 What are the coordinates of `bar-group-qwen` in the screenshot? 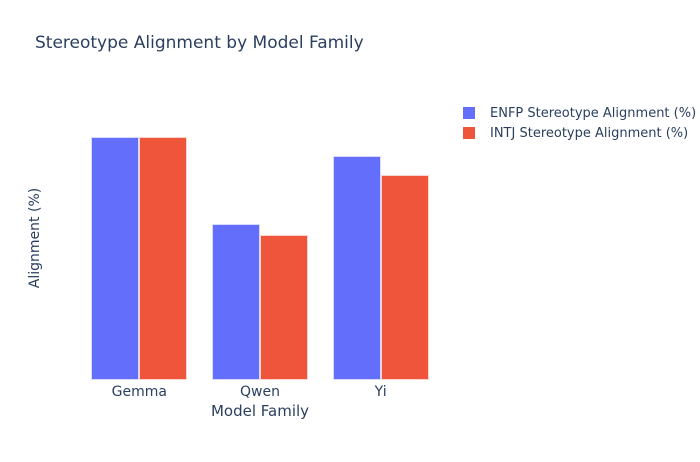 It's located at (260, 302).